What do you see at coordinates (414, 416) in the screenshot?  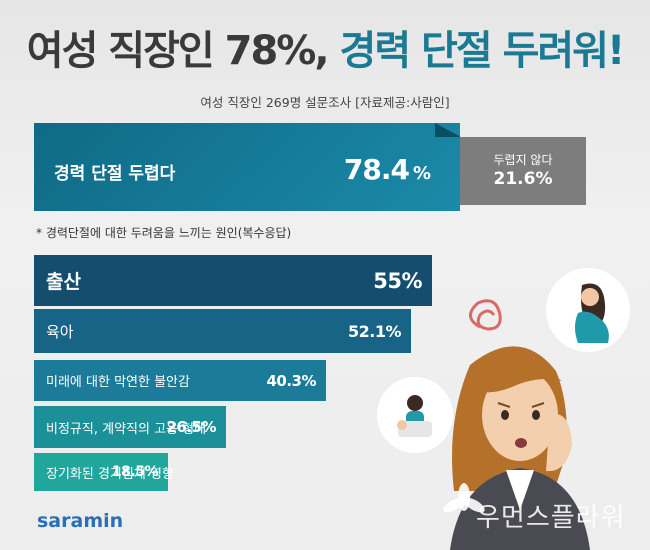 I see `mother-child-icon` at bounding box center [414, 416].